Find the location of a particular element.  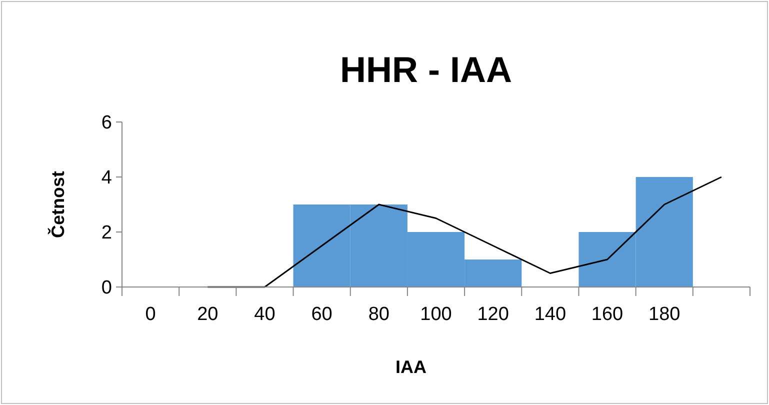

x-tick-label: 0 is located at coordinates (150, 314).